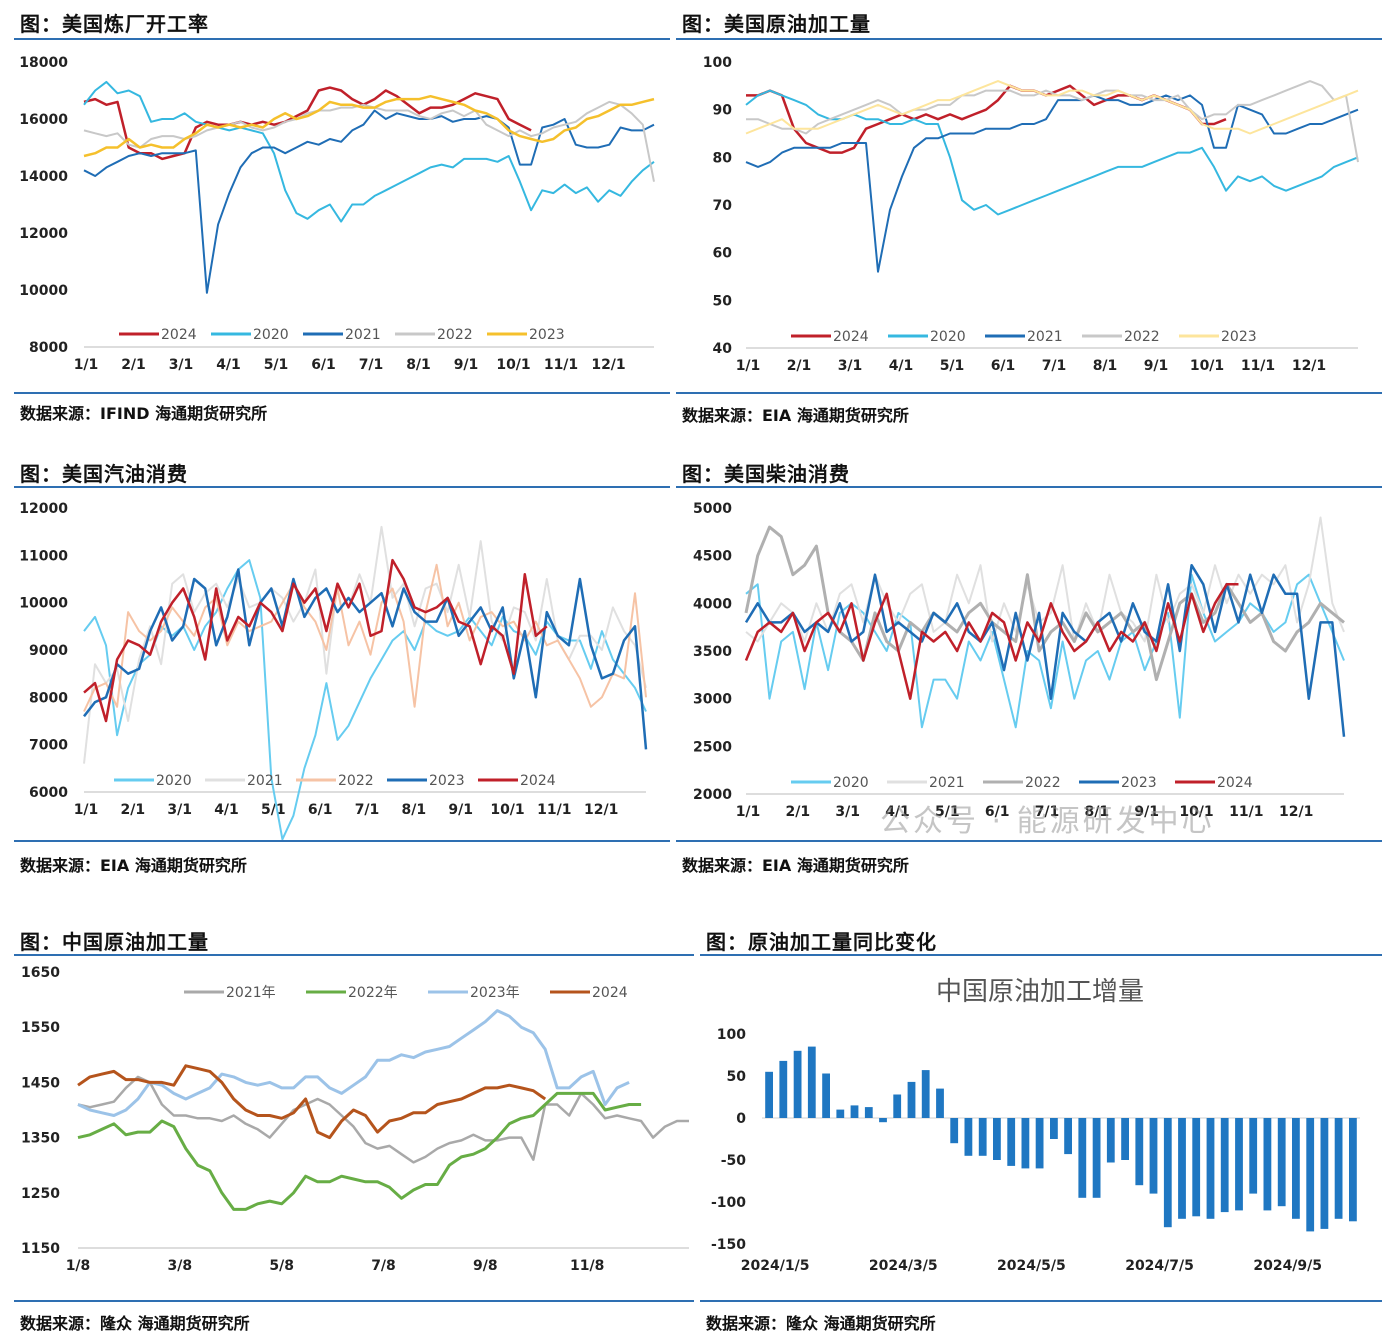  I want to click on series-line-2022年, so click(359, 1151).